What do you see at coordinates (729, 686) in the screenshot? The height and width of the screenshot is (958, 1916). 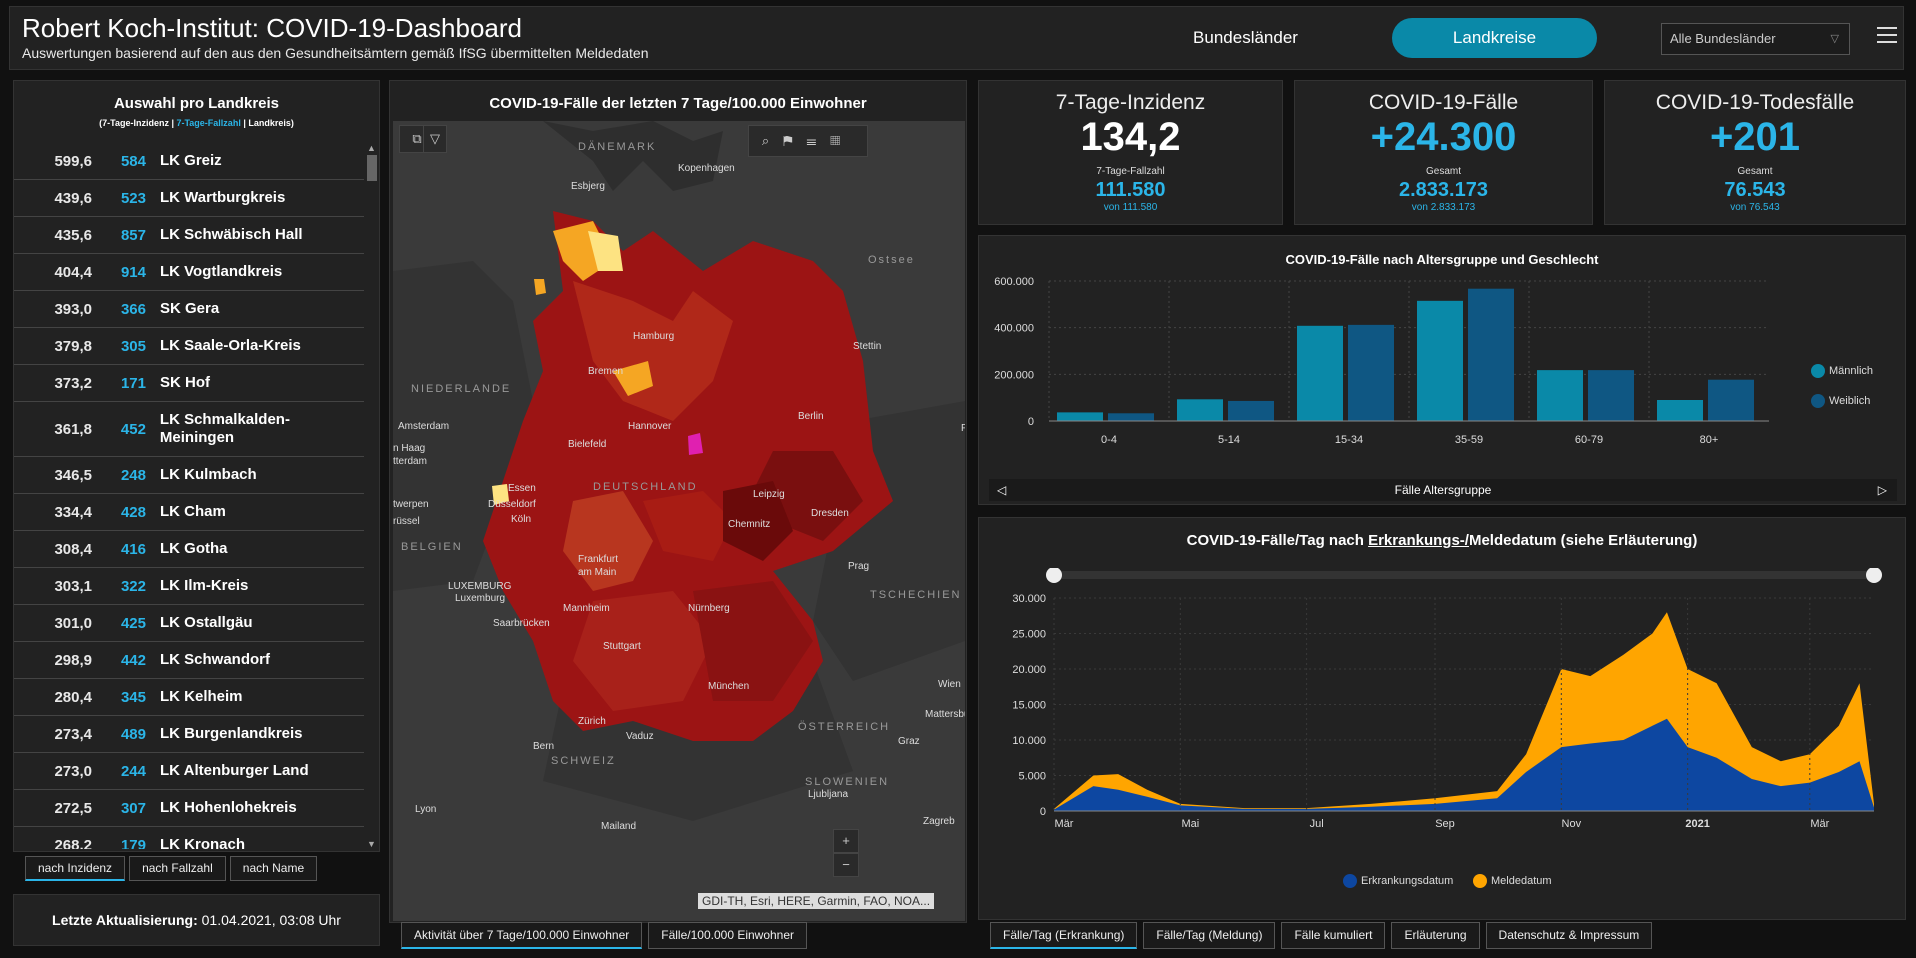 I see `map-label-muenchen: München` at bounding box center [729, 686].